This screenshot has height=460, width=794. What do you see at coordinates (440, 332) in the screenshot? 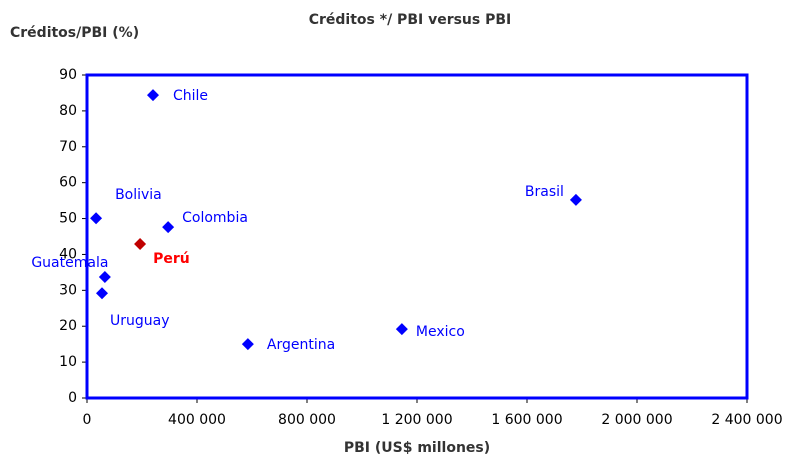
I see `point-label: Mexico` at bounding box center [440, 332].